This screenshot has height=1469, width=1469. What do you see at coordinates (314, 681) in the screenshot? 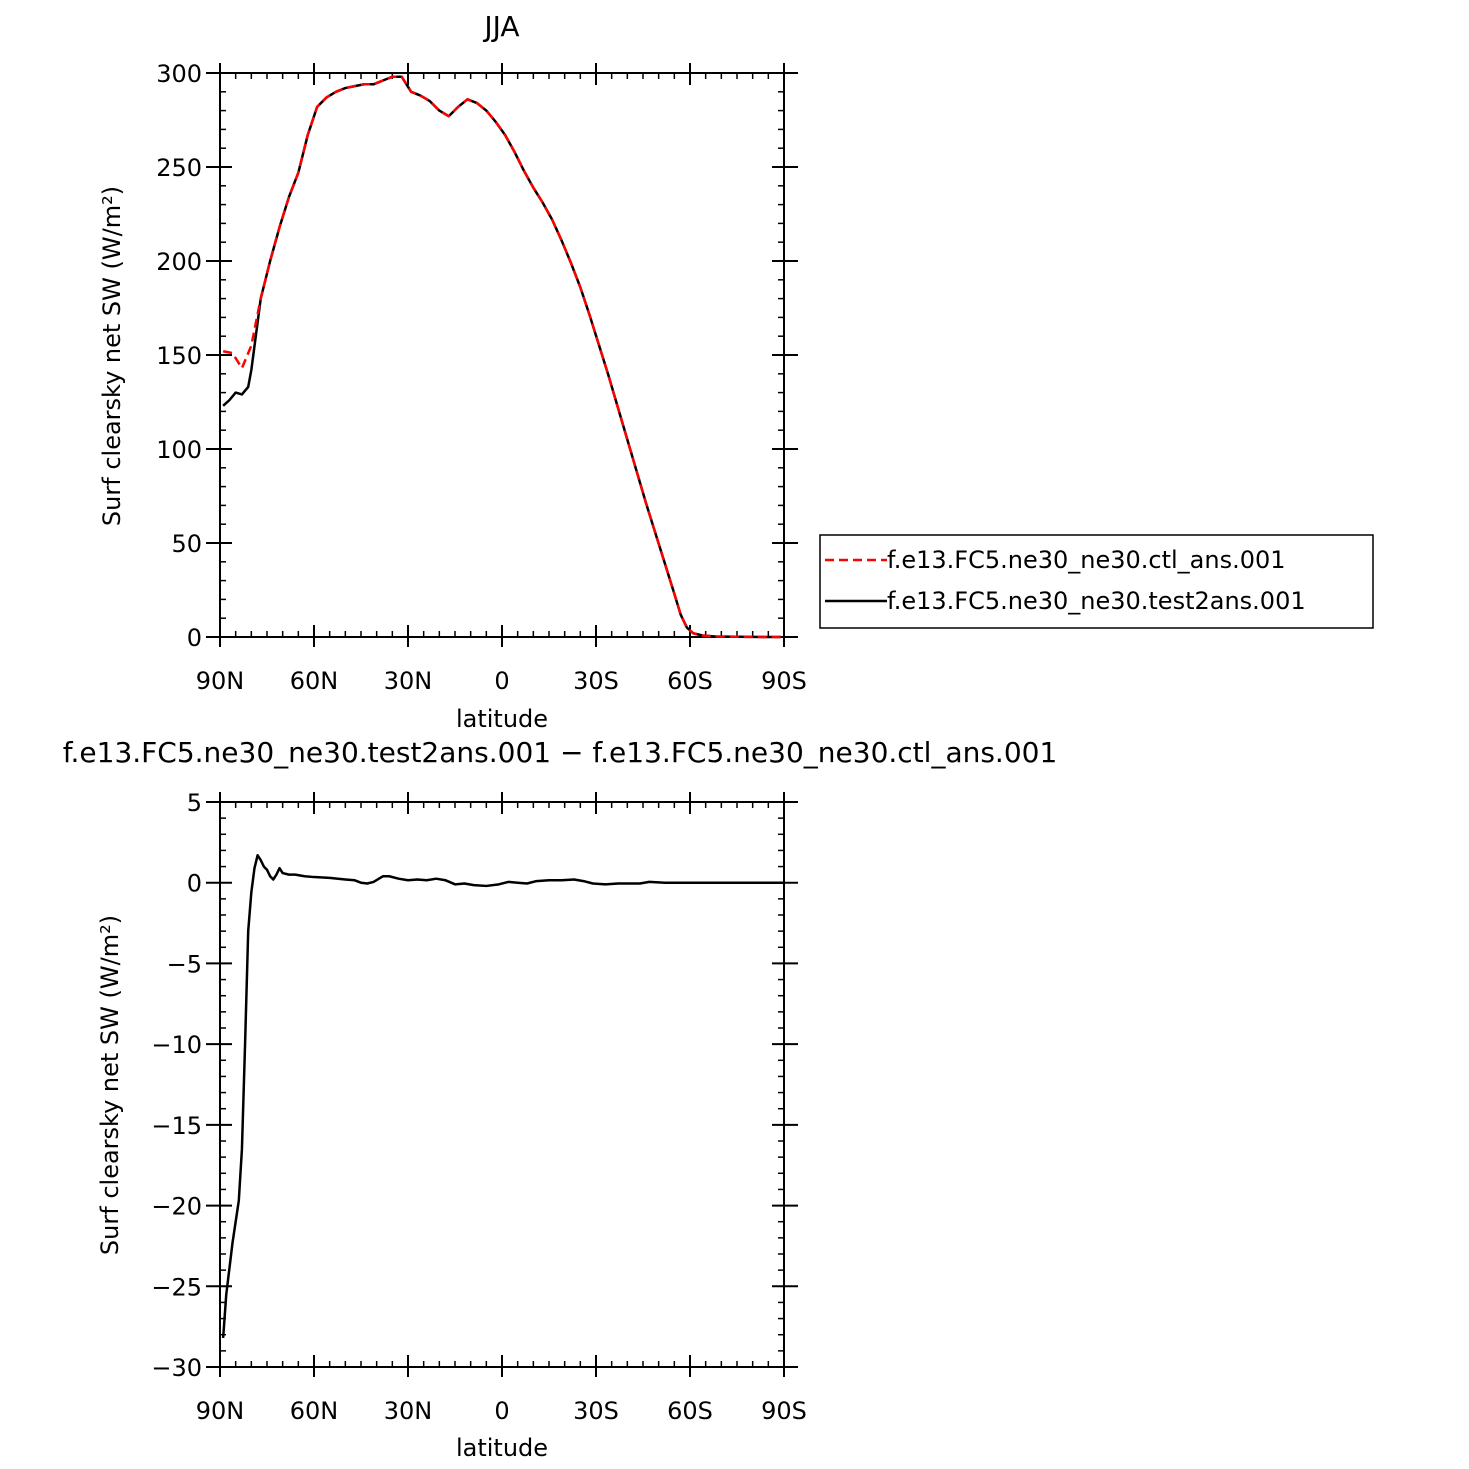
I see `top-x-tick-label: 60N` at bounding box center [314, 681].